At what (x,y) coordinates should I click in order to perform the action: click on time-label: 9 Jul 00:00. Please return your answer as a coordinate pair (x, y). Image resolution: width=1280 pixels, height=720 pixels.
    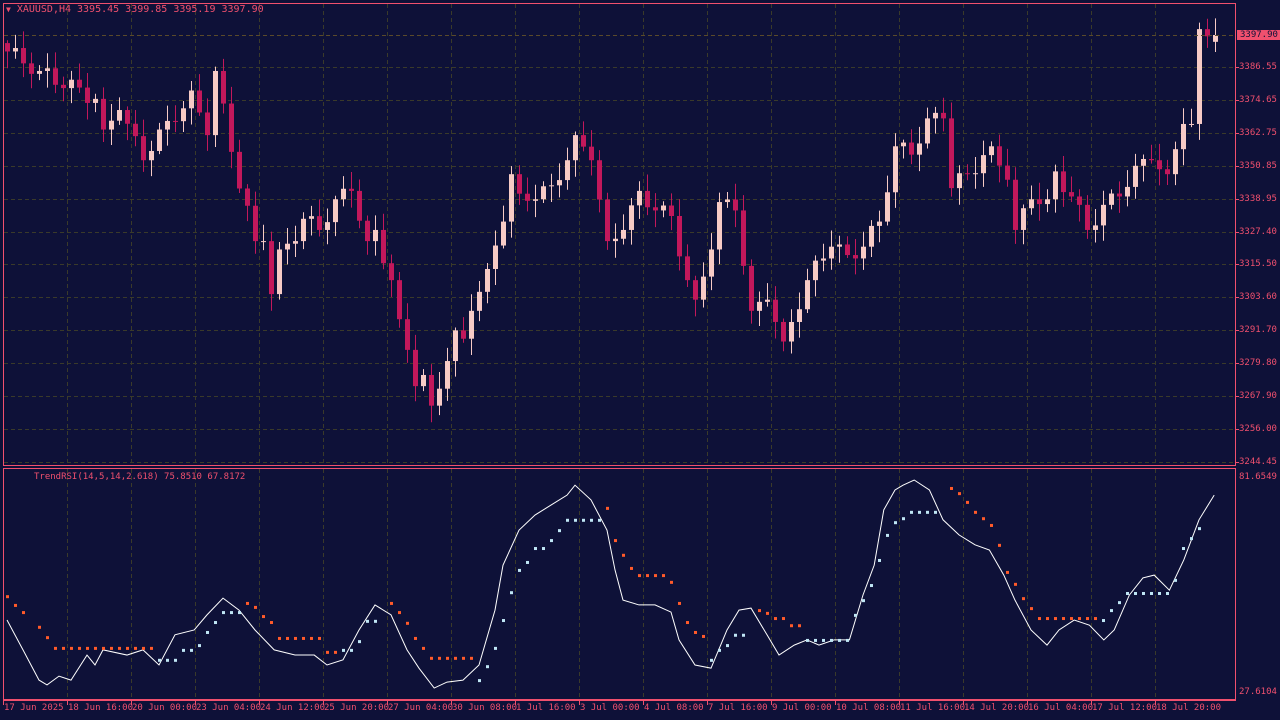
    Looking at the image, I should click on (802, 708).